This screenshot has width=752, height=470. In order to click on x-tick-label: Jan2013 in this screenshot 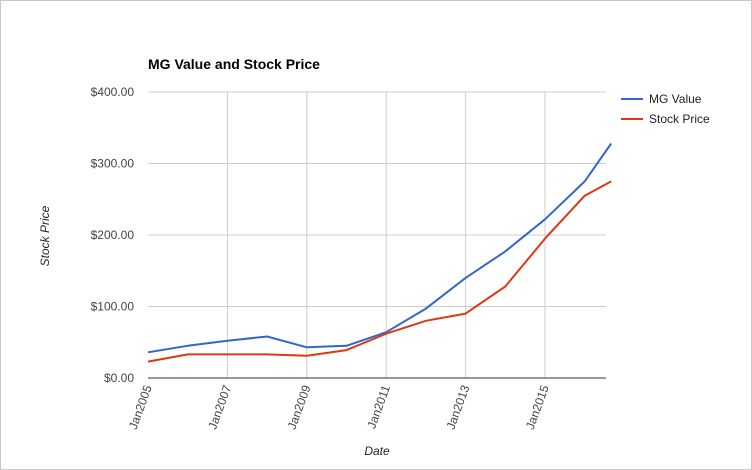, I will do `click(458, 407)`.